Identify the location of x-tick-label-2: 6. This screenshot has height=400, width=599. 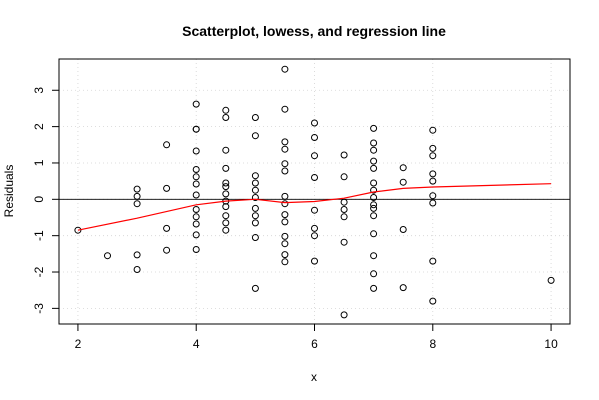
(314, 344).